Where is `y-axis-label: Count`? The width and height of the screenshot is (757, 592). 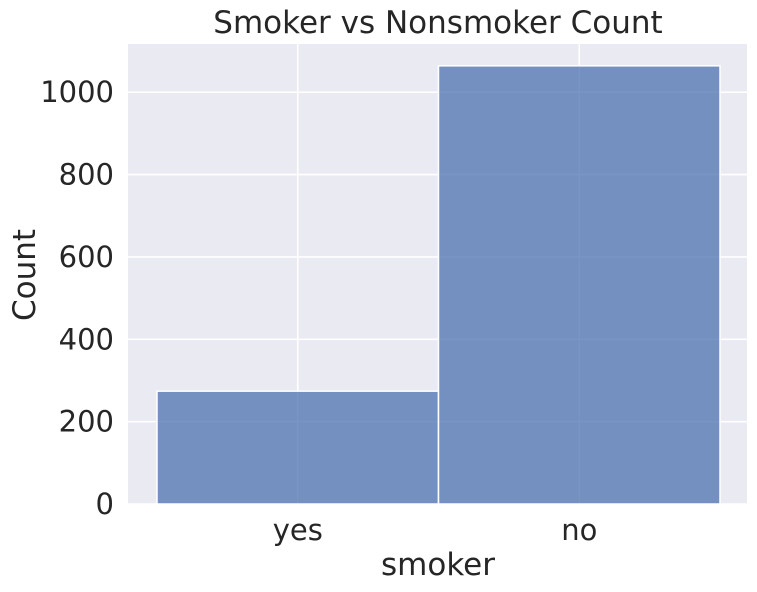 y-axis-label: Count is located at coordinates (25, 275).